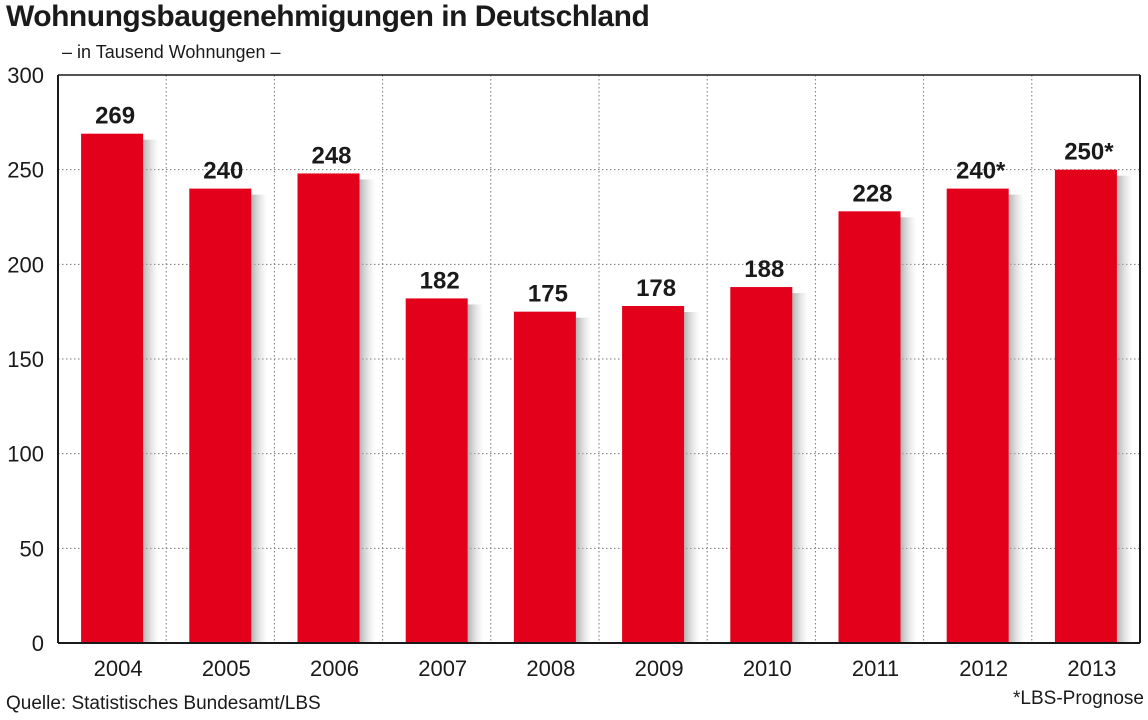  I want to click on y-tick-label: 50, so click(32, 548).